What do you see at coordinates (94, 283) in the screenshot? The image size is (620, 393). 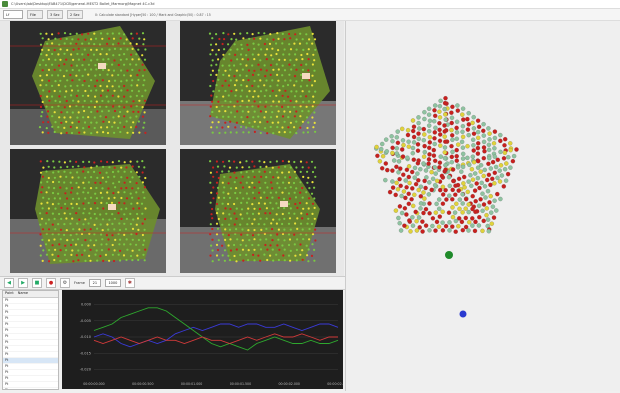 I see `frame-input: 21` at bounding box center [94, 283].